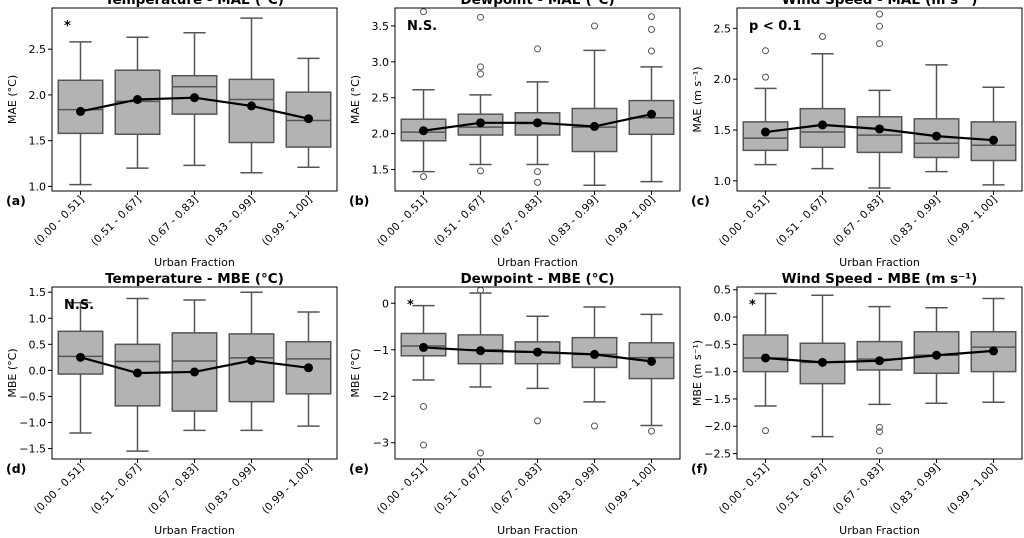  What do you see at coordinates (381, 443) in the screenshot?
I see `y-tick-label: −3` at bounding box center [381, 443].